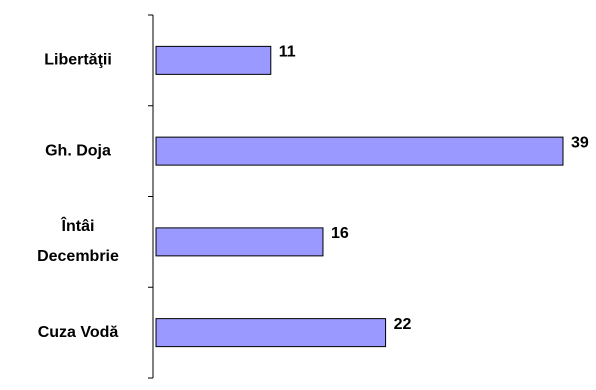  I want to click on data-label: 39, so click(580, 142).